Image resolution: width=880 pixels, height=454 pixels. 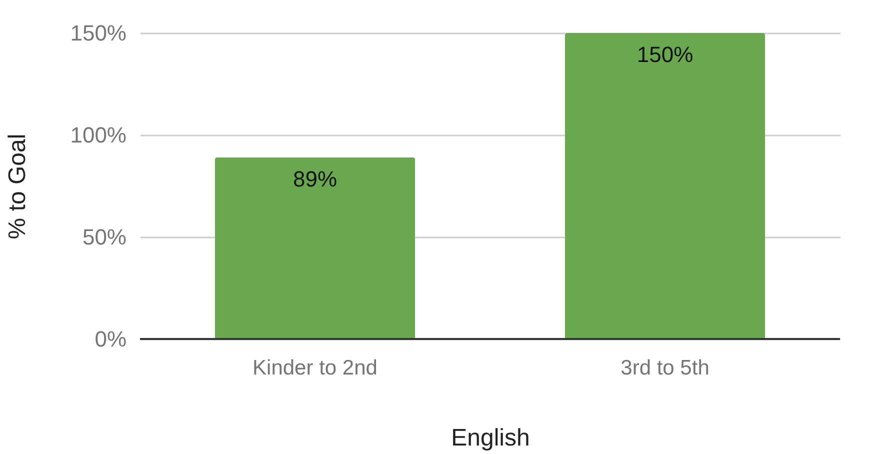 What do you see at coordinates (98, 33) in the screenshot?
I see `y-tick-label: 150%` at bounding box center [98, 33].